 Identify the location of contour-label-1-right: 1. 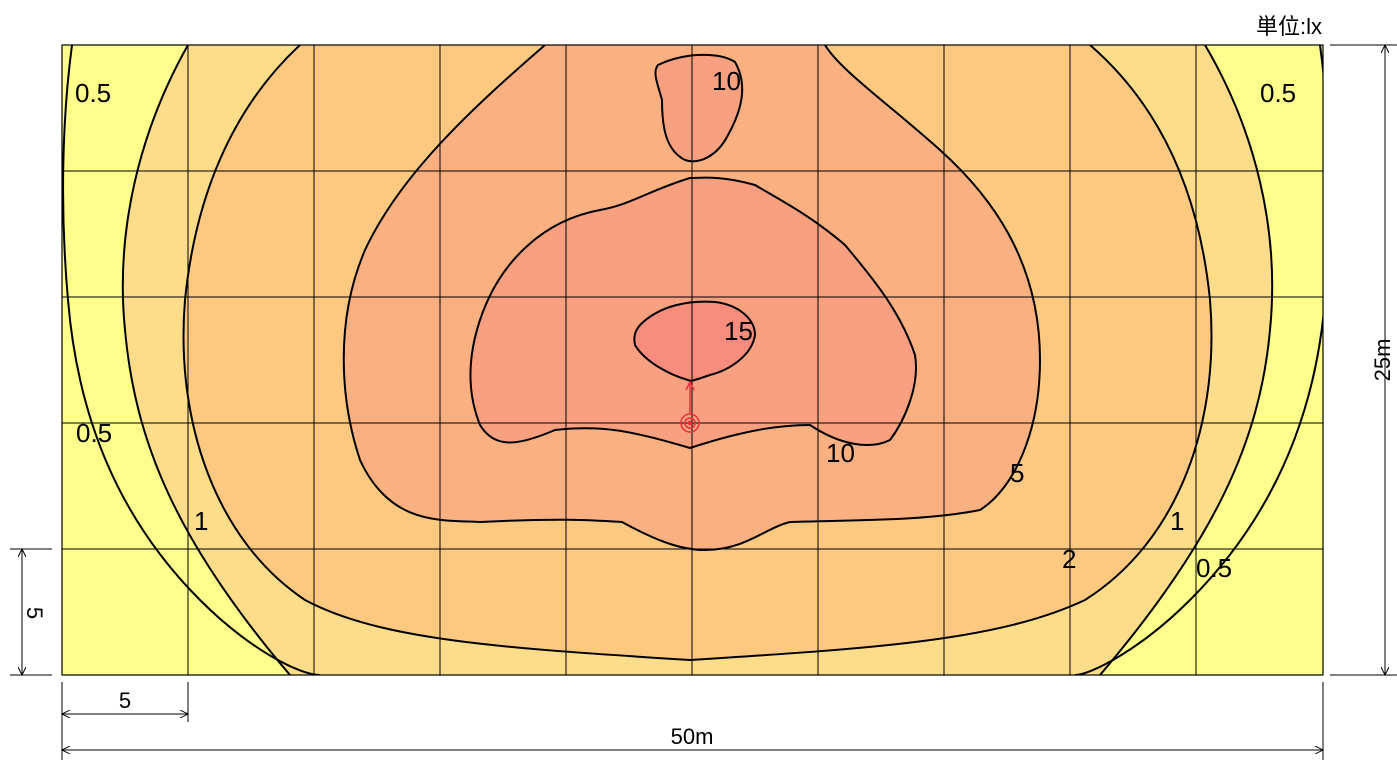
(1177, 521).